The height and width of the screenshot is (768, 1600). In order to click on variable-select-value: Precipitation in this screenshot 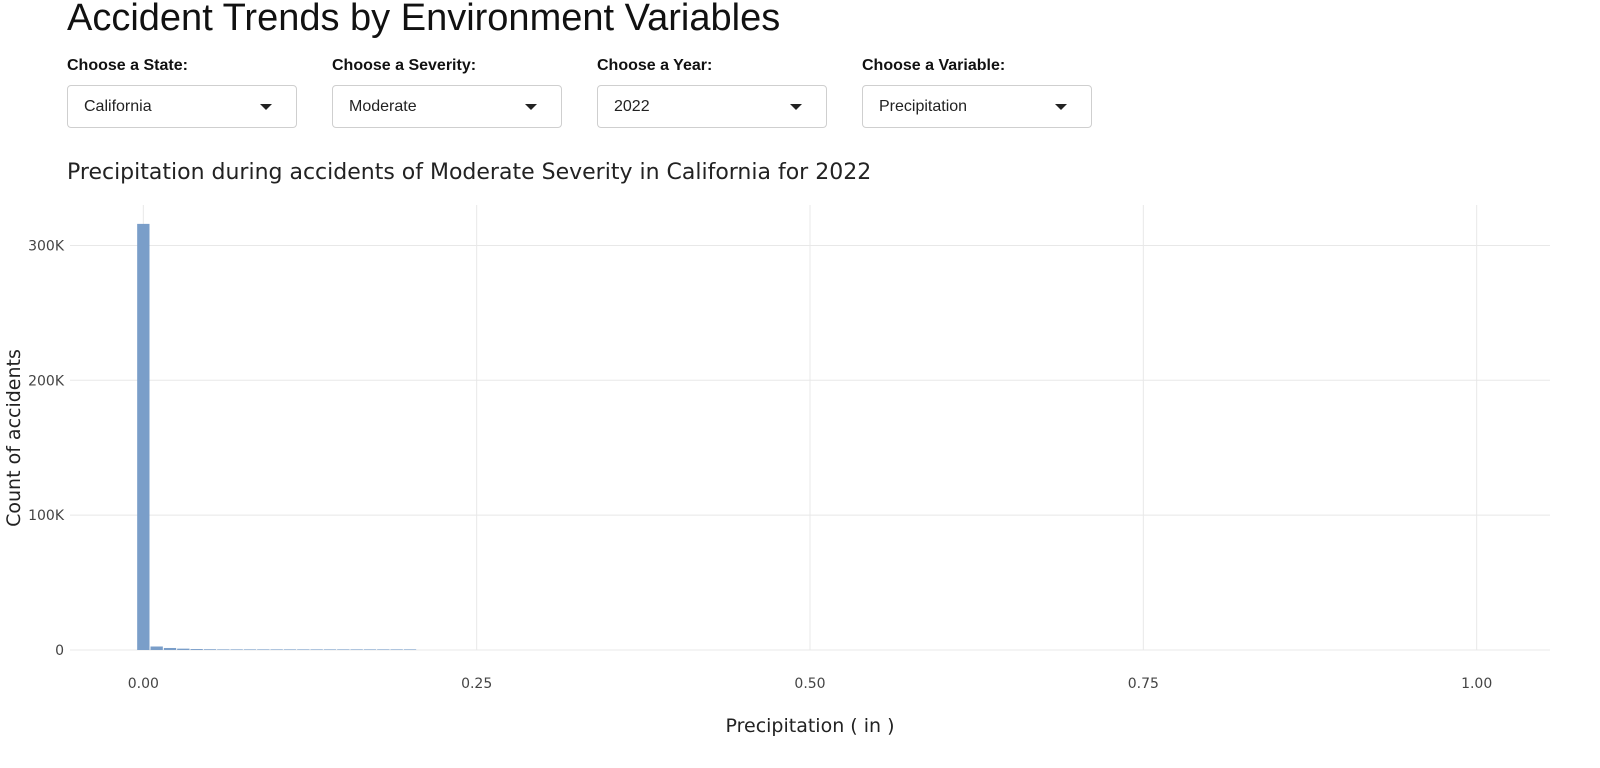, I will do `click(923, 106)`.